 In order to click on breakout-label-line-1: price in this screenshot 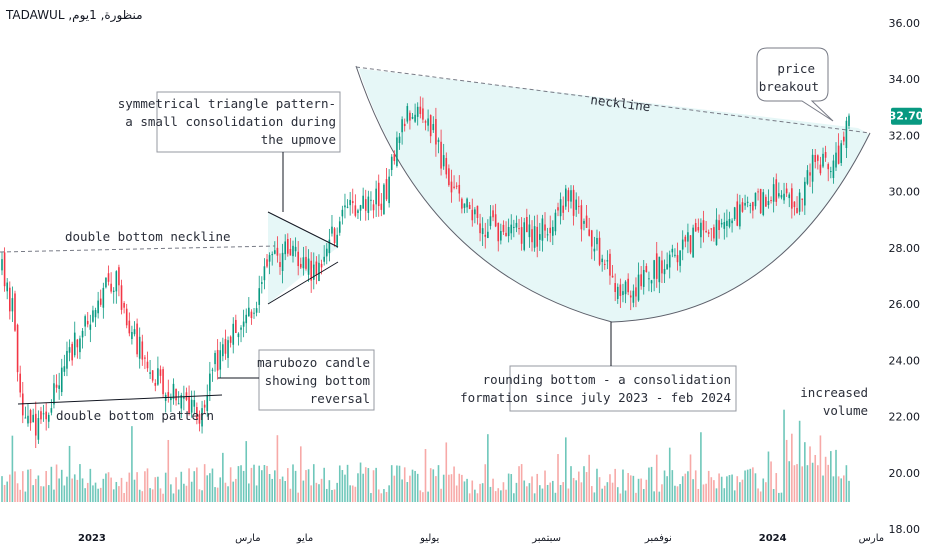, I will do `click(796, 68)`.